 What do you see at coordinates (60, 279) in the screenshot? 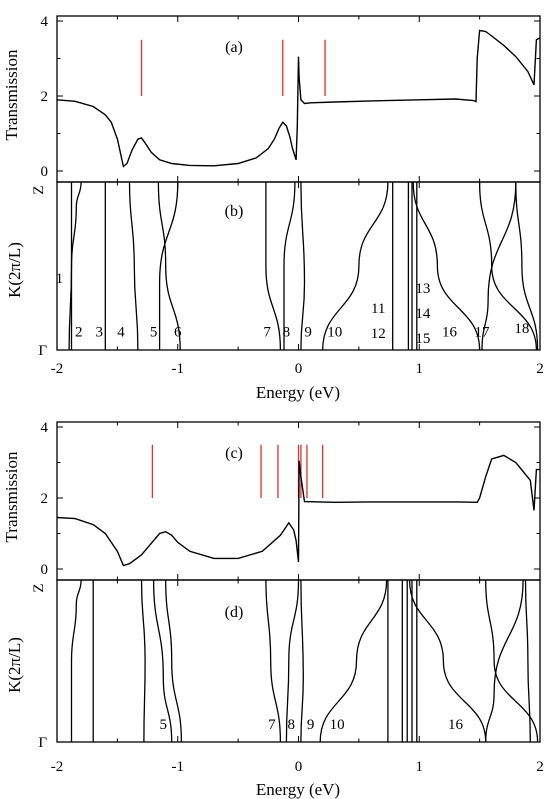
I see `band-number-label: 1` at bounding box center [60, 279].